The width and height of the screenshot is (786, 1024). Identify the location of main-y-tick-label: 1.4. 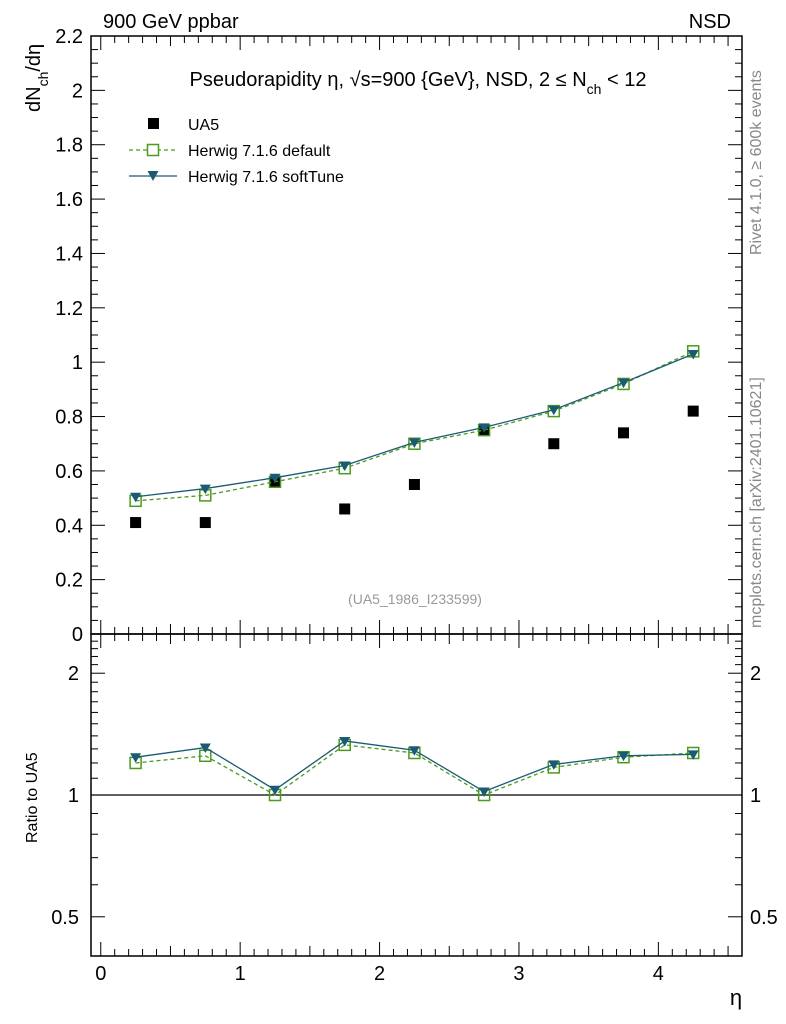
(69, 254).